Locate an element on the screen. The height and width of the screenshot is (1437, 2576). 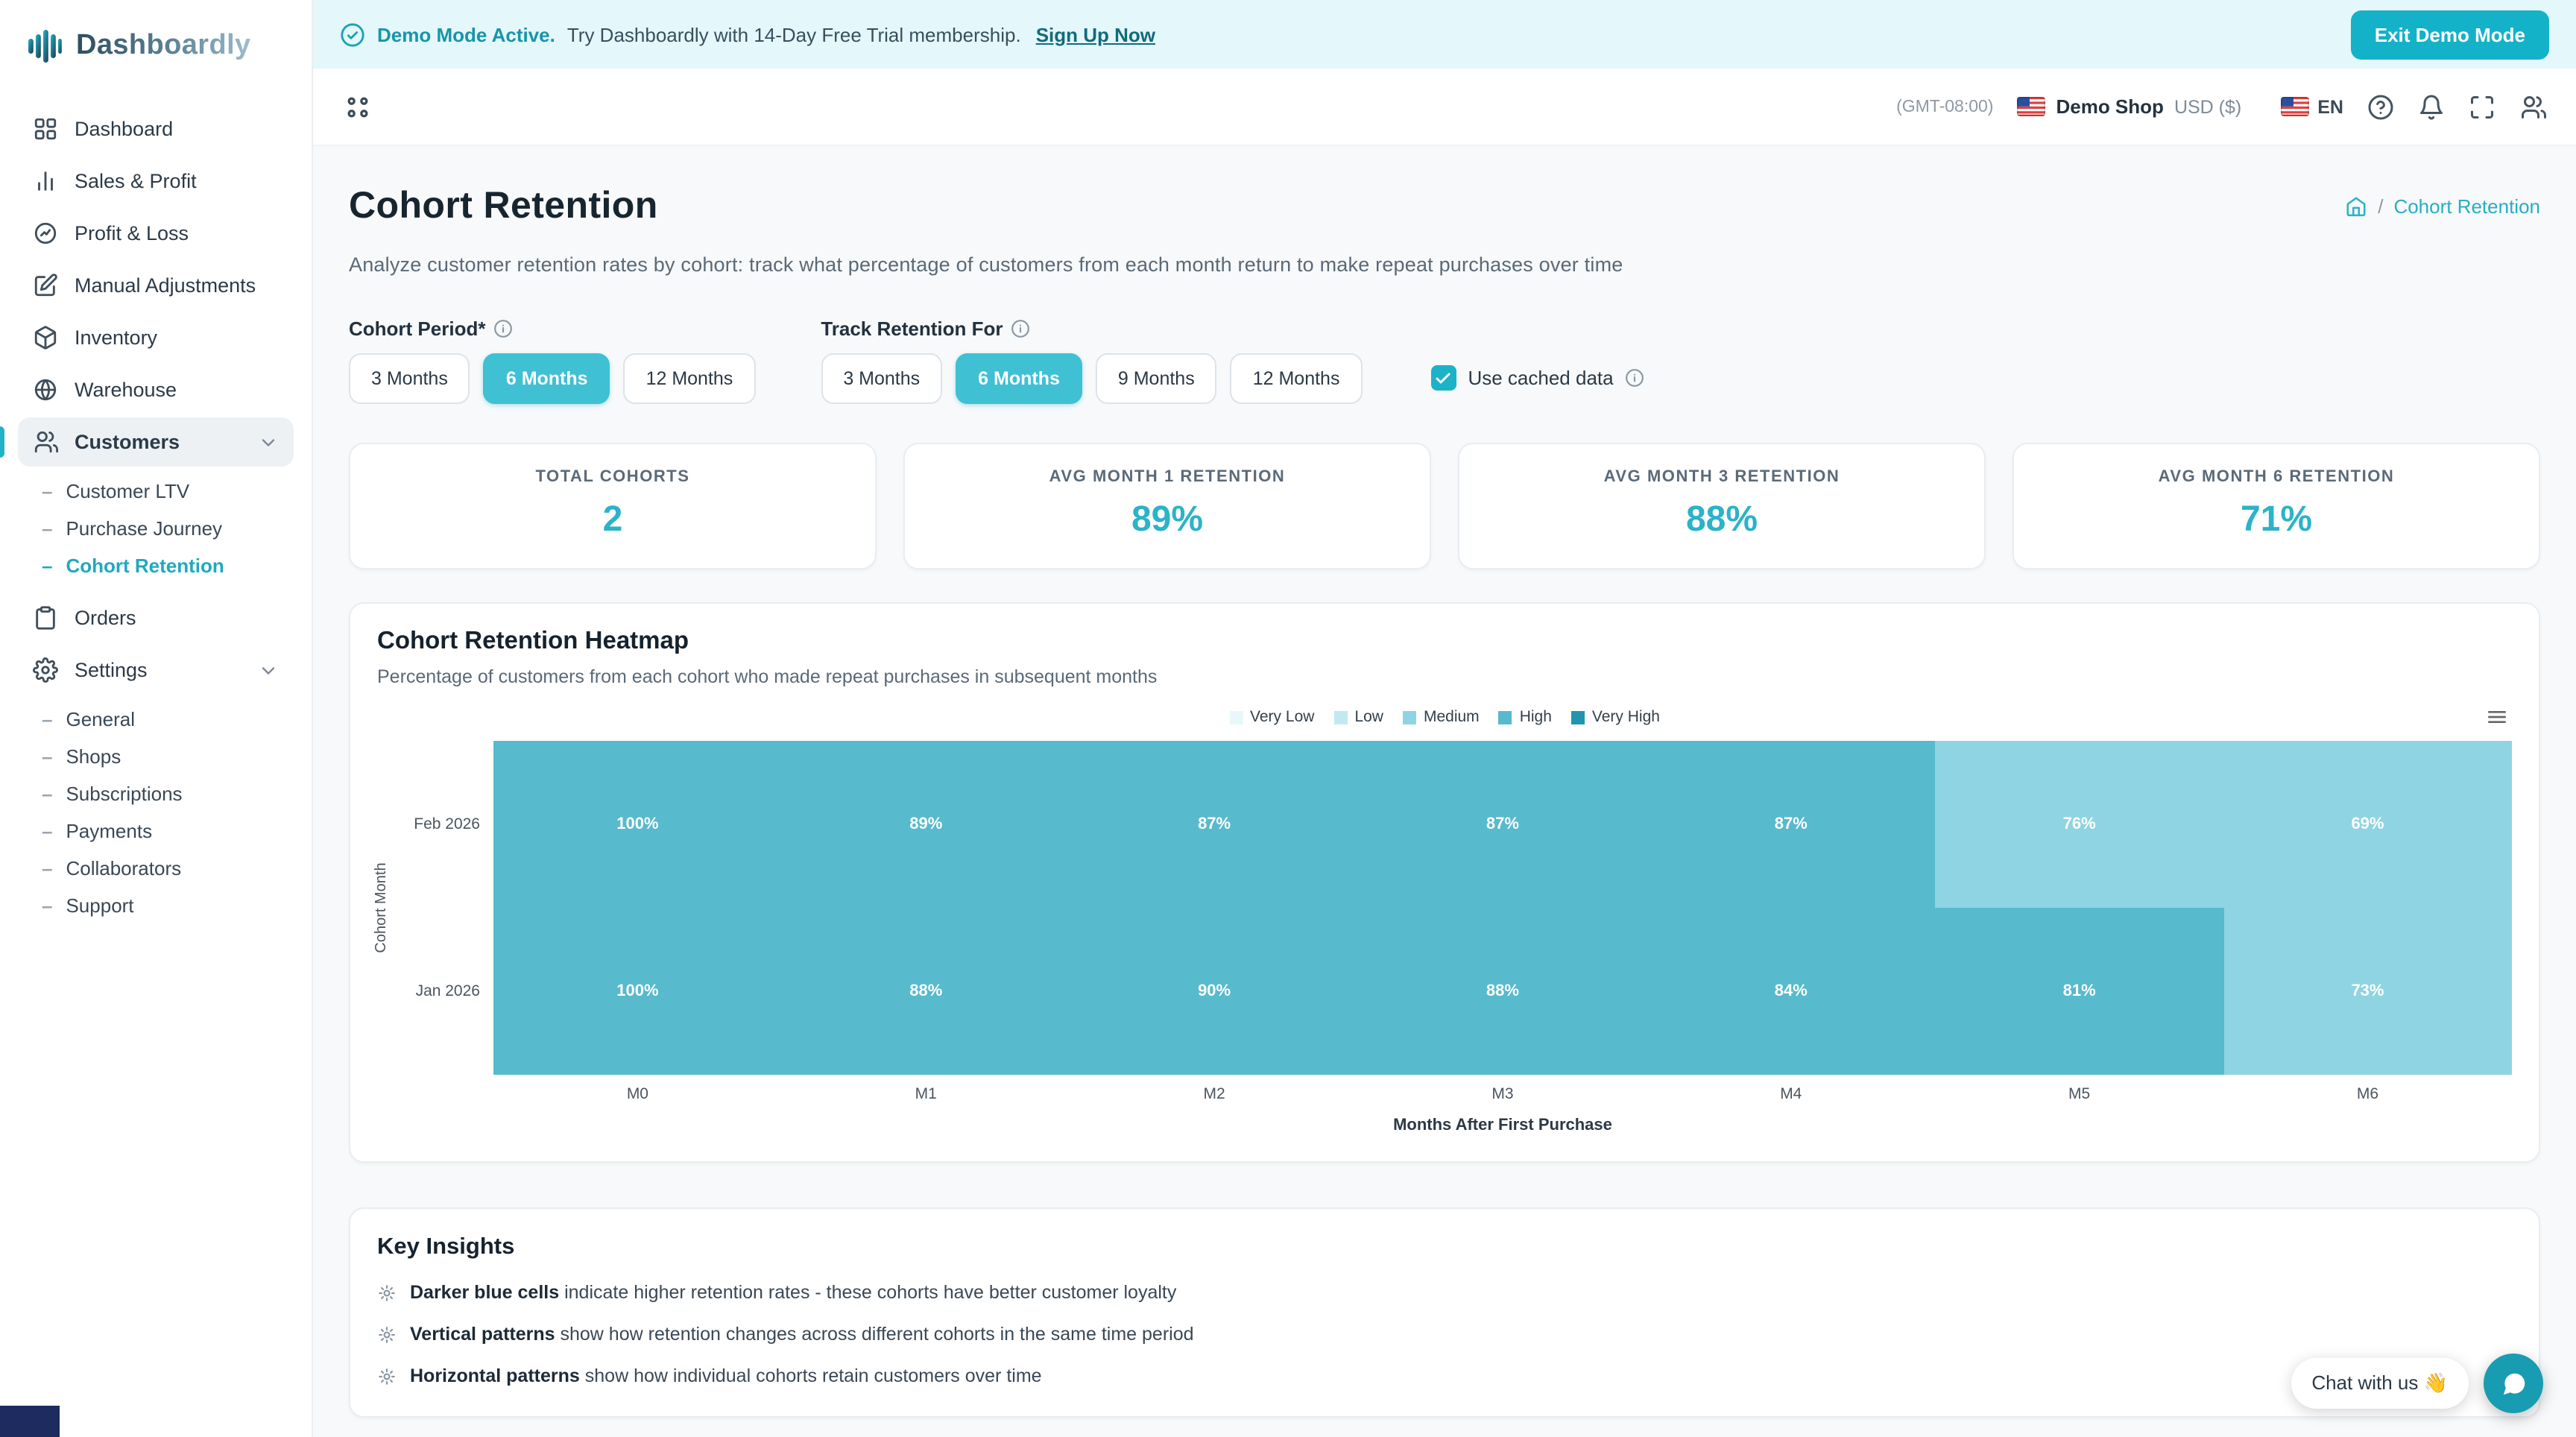
sidebar-item-label: Customers is located at coordinates (127, 442).